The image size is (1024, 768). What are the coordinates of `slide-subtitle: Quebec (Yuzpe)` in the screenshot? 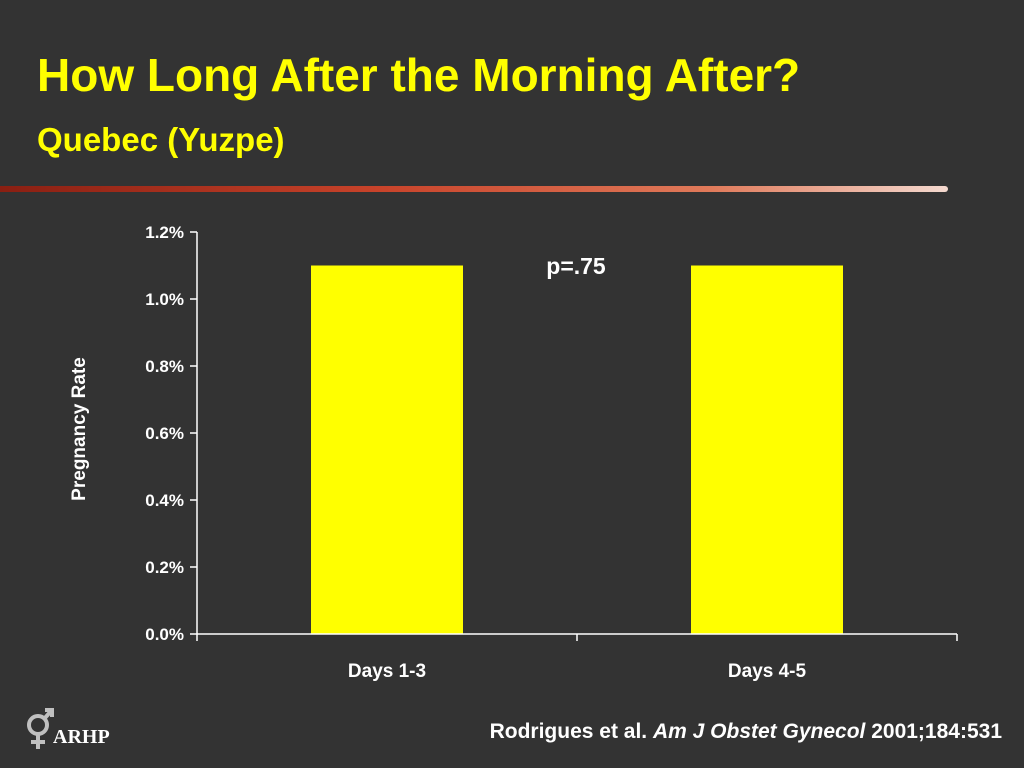 It's located at (161, 139).